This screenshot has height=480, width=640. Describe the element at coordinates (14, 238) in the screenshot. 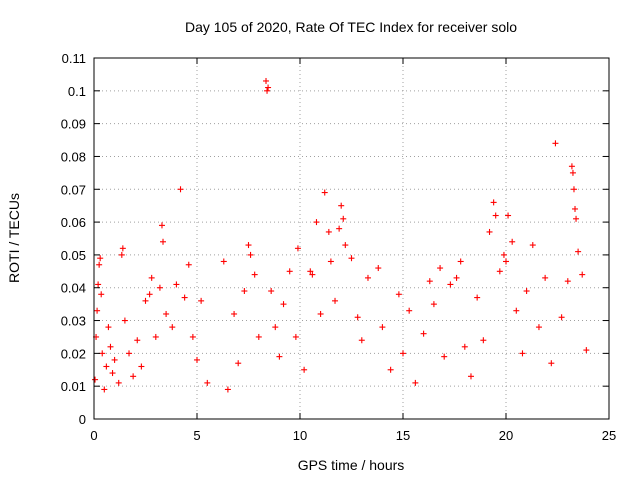

I see `y-axis-label: ROTI / TECUs` at that location.